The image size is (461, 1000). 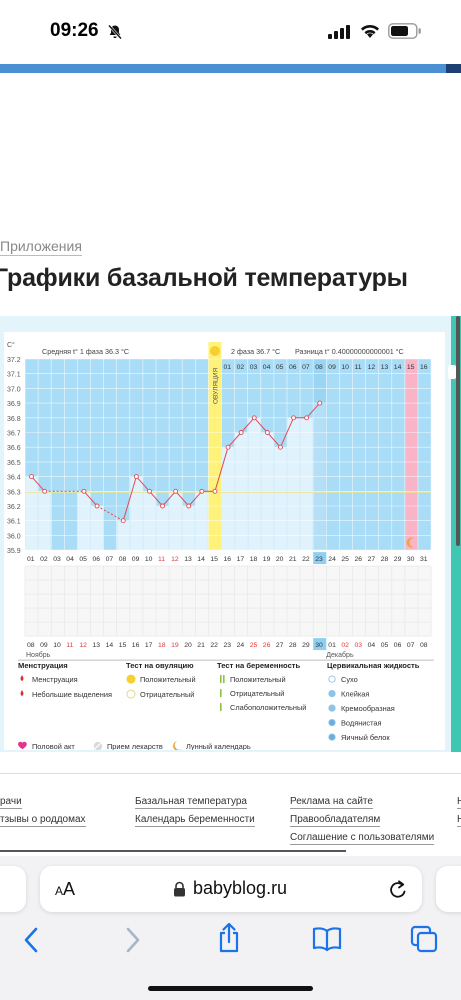 I want to click on y-tick-label: 36.1, so click(x=14, y=522).